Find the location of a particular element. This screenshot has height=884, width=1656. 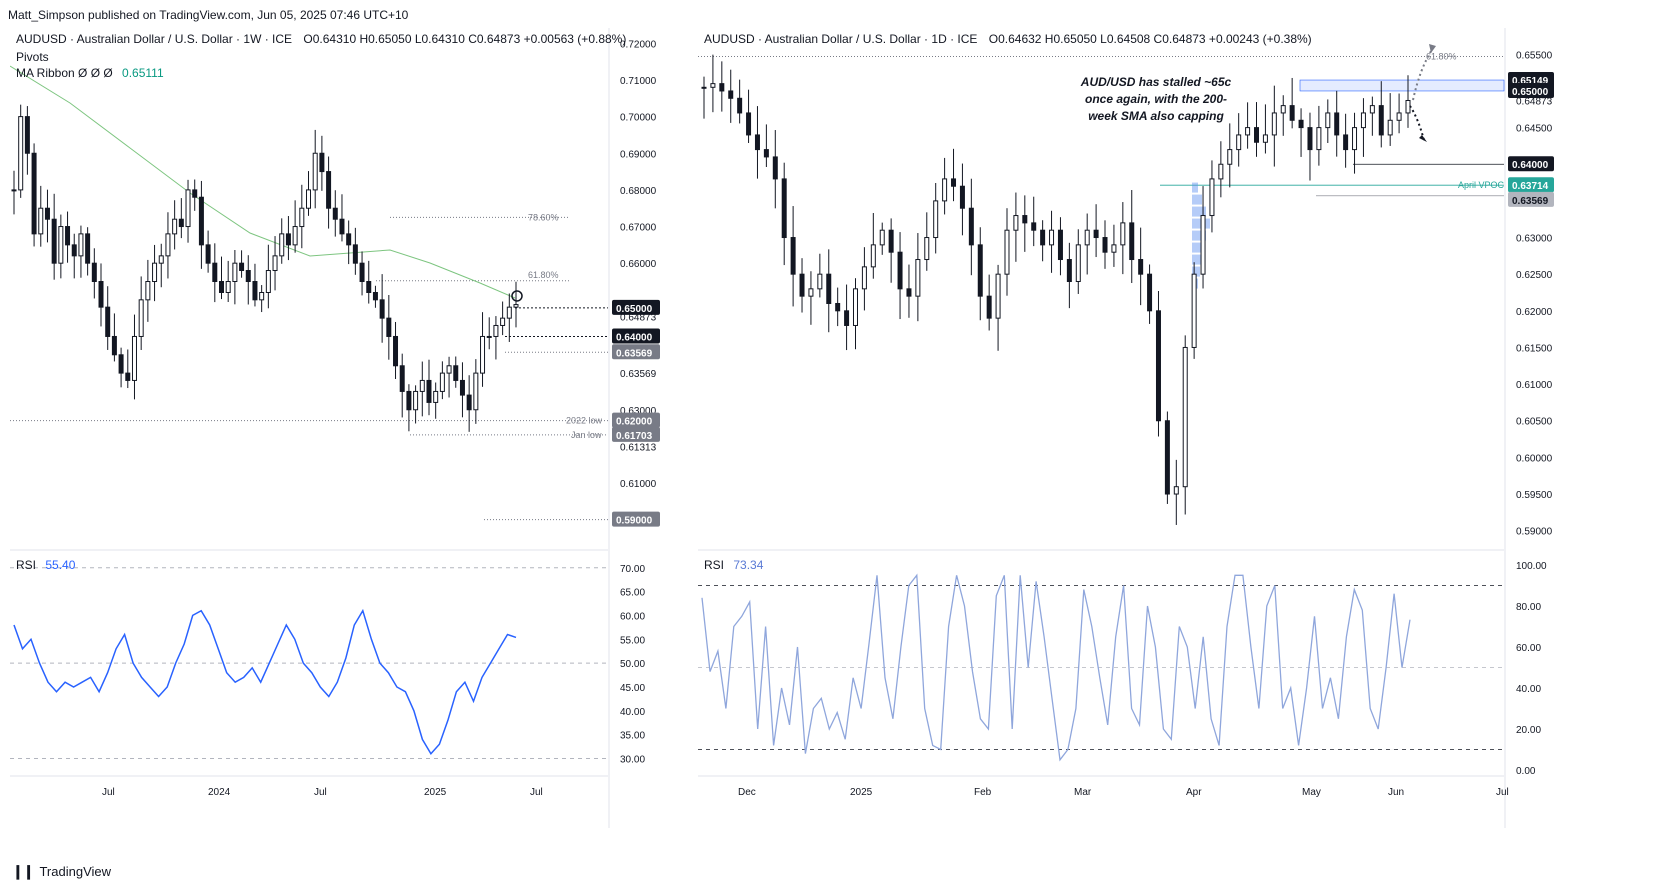

weekly-y-tick-label: 0.63000 is located at coordinates (638, 411).